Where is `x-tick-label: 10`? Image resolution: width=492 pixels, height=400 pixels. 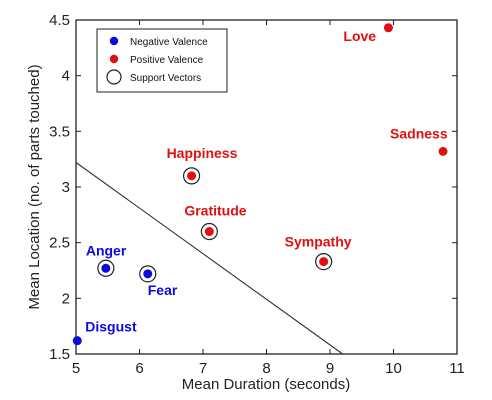
x-tick-label: 10 is located at coordinates (393, 368).